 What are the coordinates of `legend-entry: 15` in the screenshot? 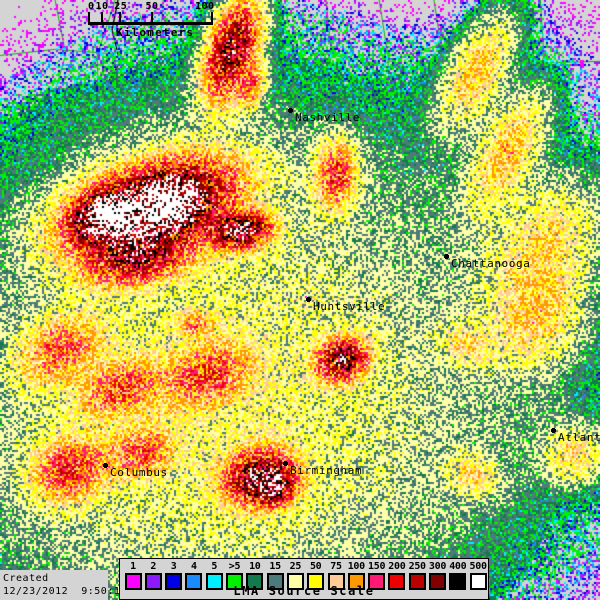 It's located at (275, 575).